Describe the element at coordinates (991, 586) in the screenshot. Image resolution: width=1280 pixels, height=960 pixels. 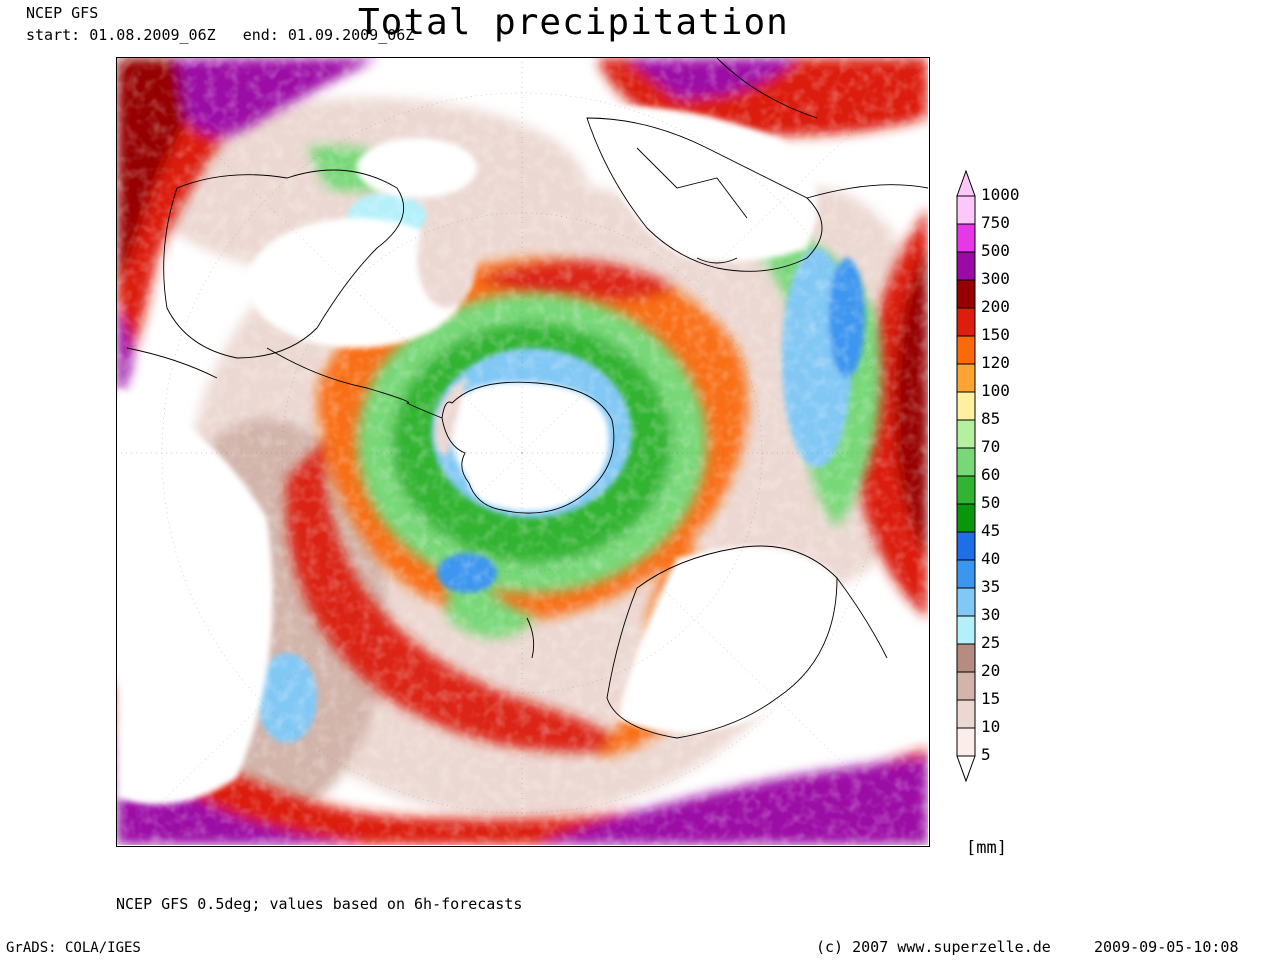
I see `colorbar-tick-label: 35` at that location.